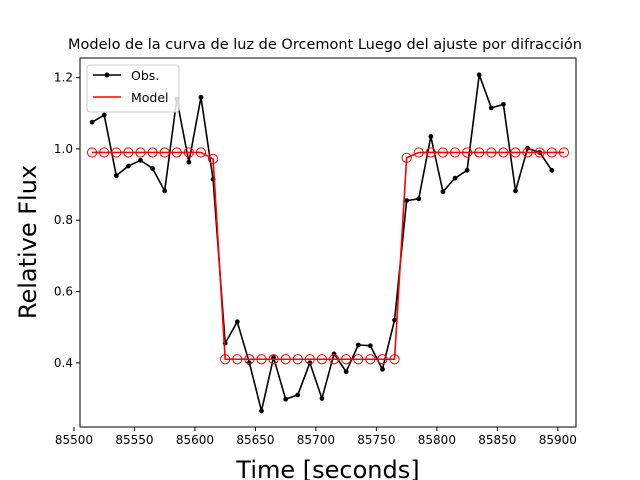 Image resolution: width=640 pixels, height=480 pixels. I want to click on x-tick-label: 85650, so click(255, 440).